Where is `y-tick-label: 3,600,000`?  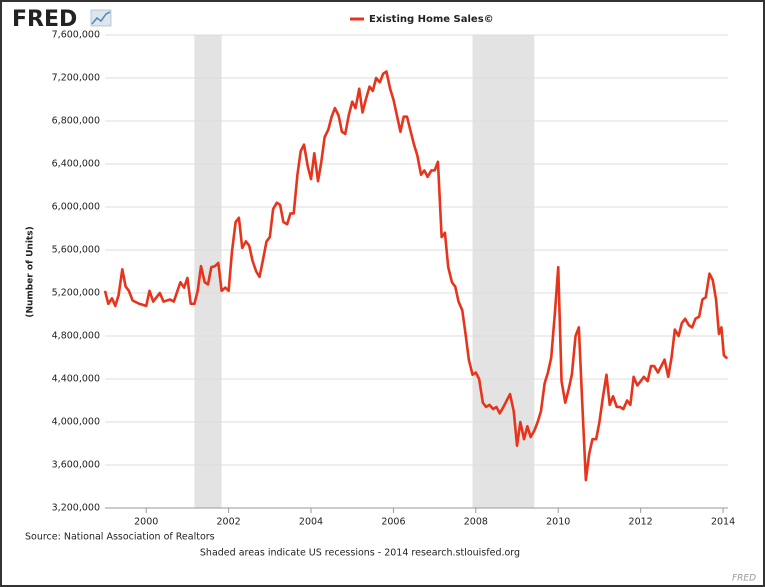 y-tick-label: 3,600,000 is located at coordinates (76, 465).